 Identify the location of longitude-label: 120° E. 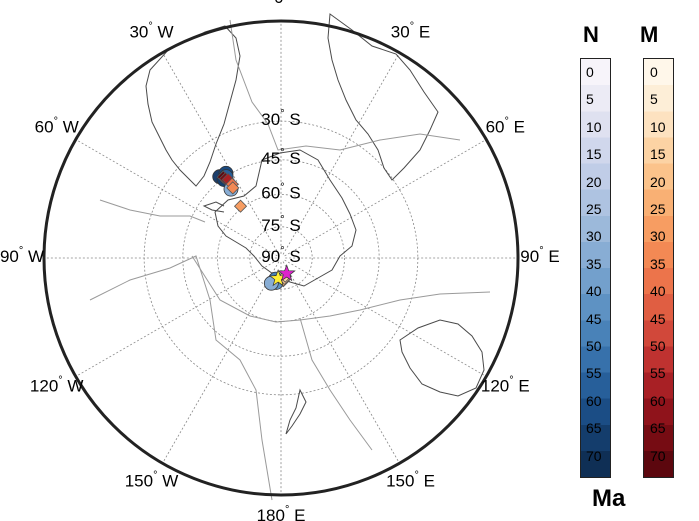
(505, 385).